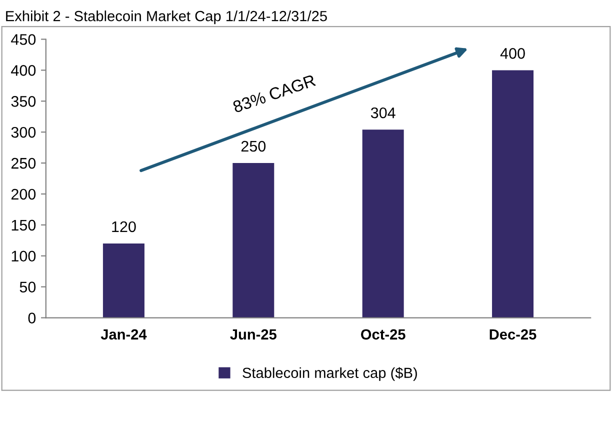 The image size is (612, 422). Describe the element at coordinates (24, 225) in the screenshot. I see `y-tick-label: 150` at that location.